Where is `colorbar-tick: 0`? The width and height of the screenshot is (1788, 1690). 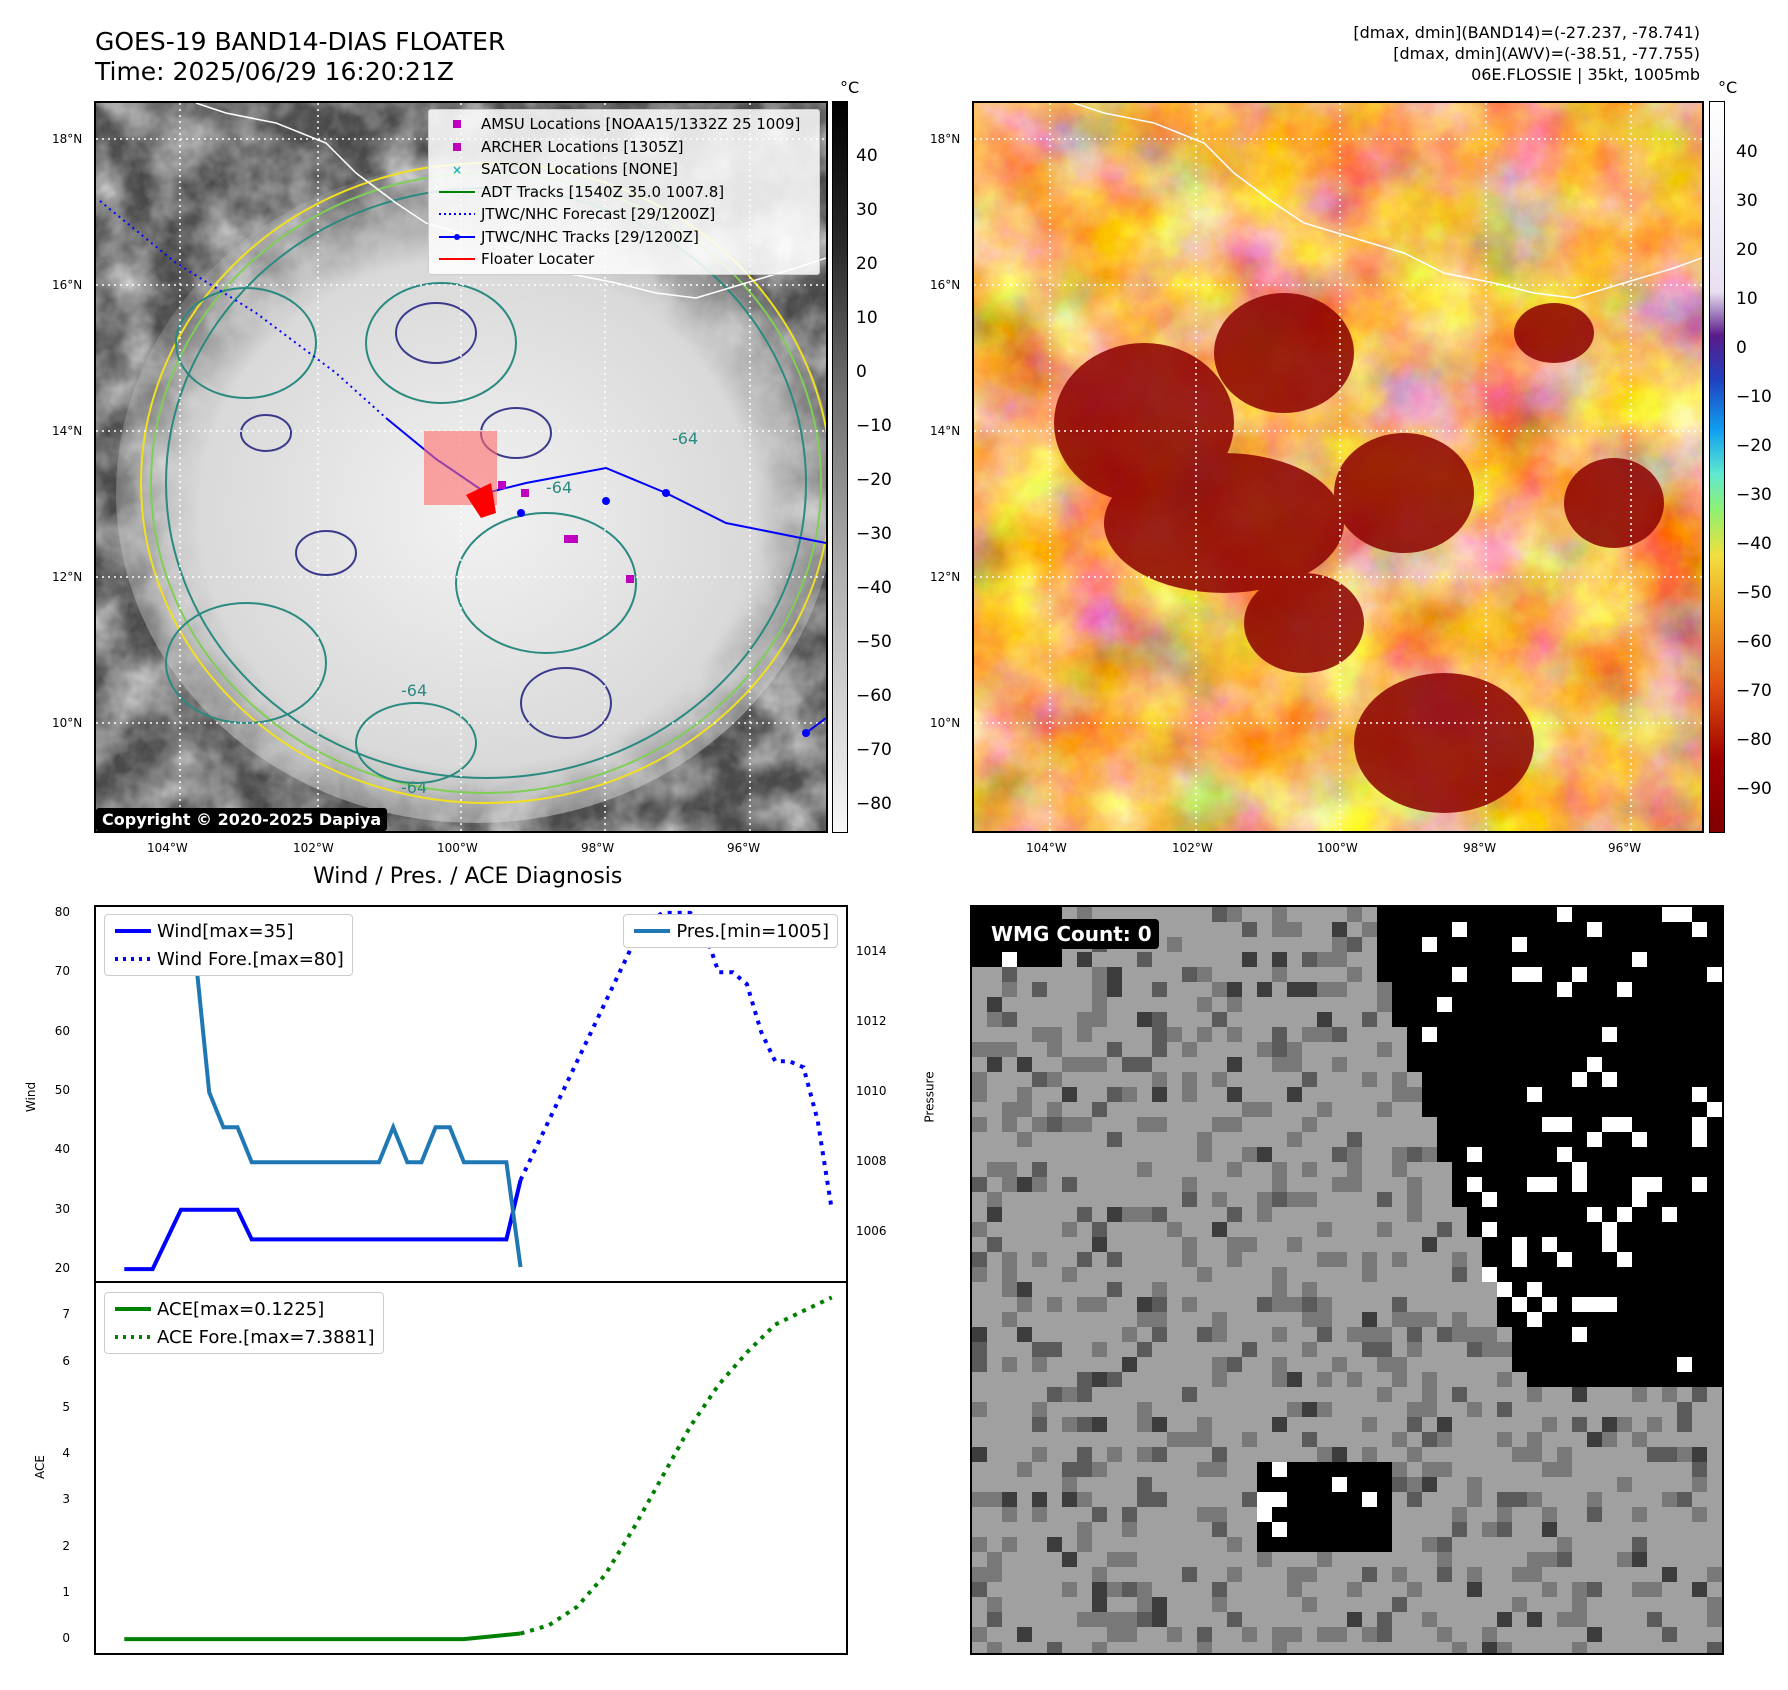 colorbar-tick: 0 is located at coordinates (861, 372).